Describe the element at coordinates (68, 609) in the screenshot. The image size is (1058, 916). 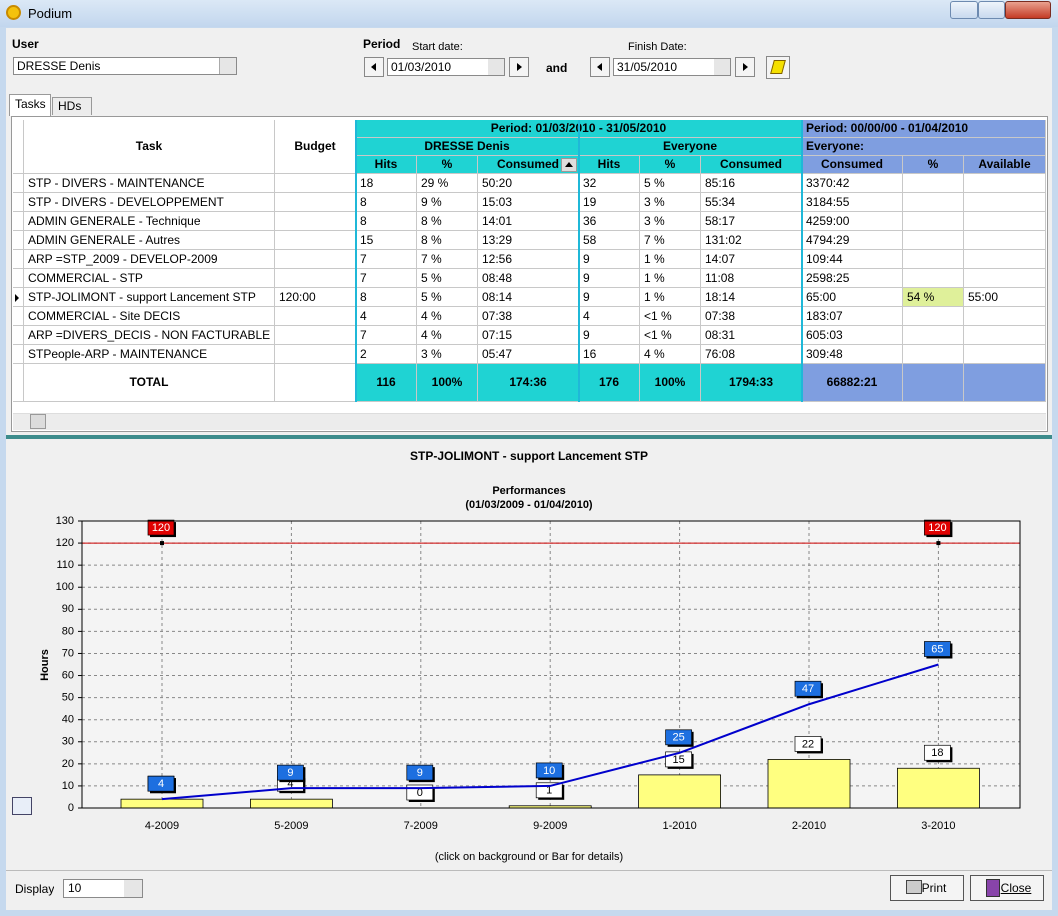
I see `y-tick-label: 90` at that location.